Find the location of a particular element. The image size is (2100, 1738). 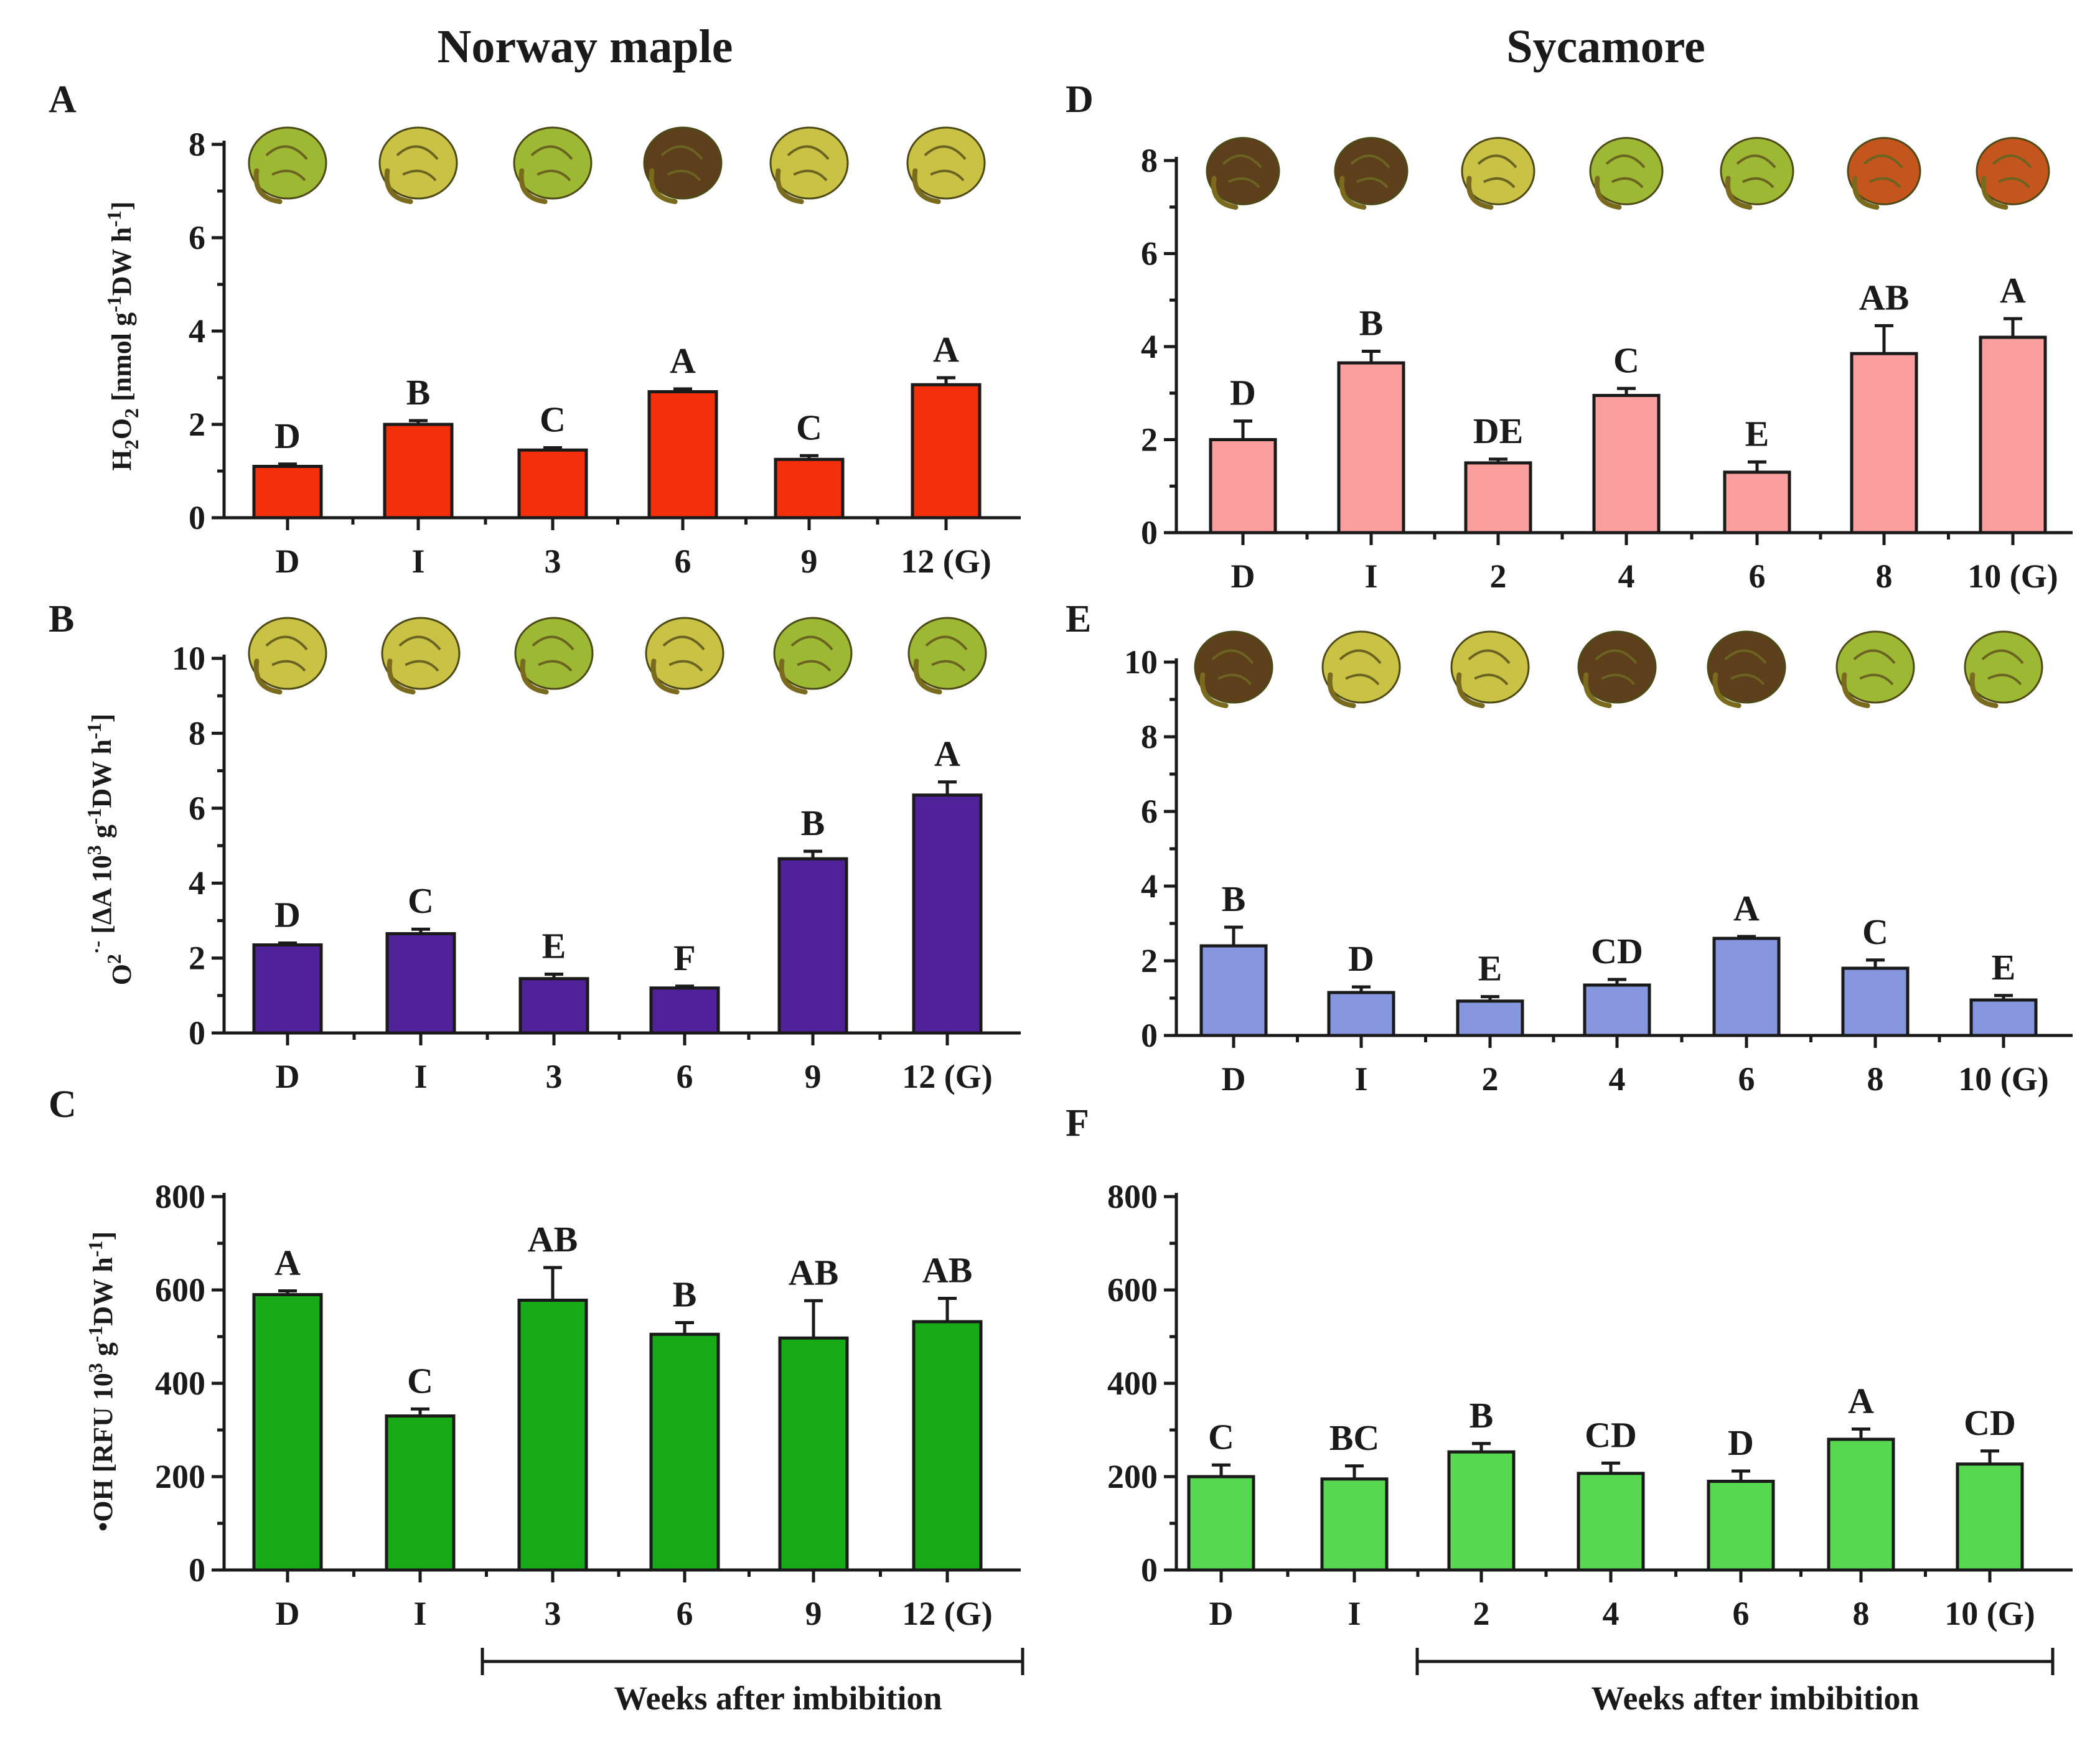

y-tick-label: 600 is located at coordinates (1132, 1290).